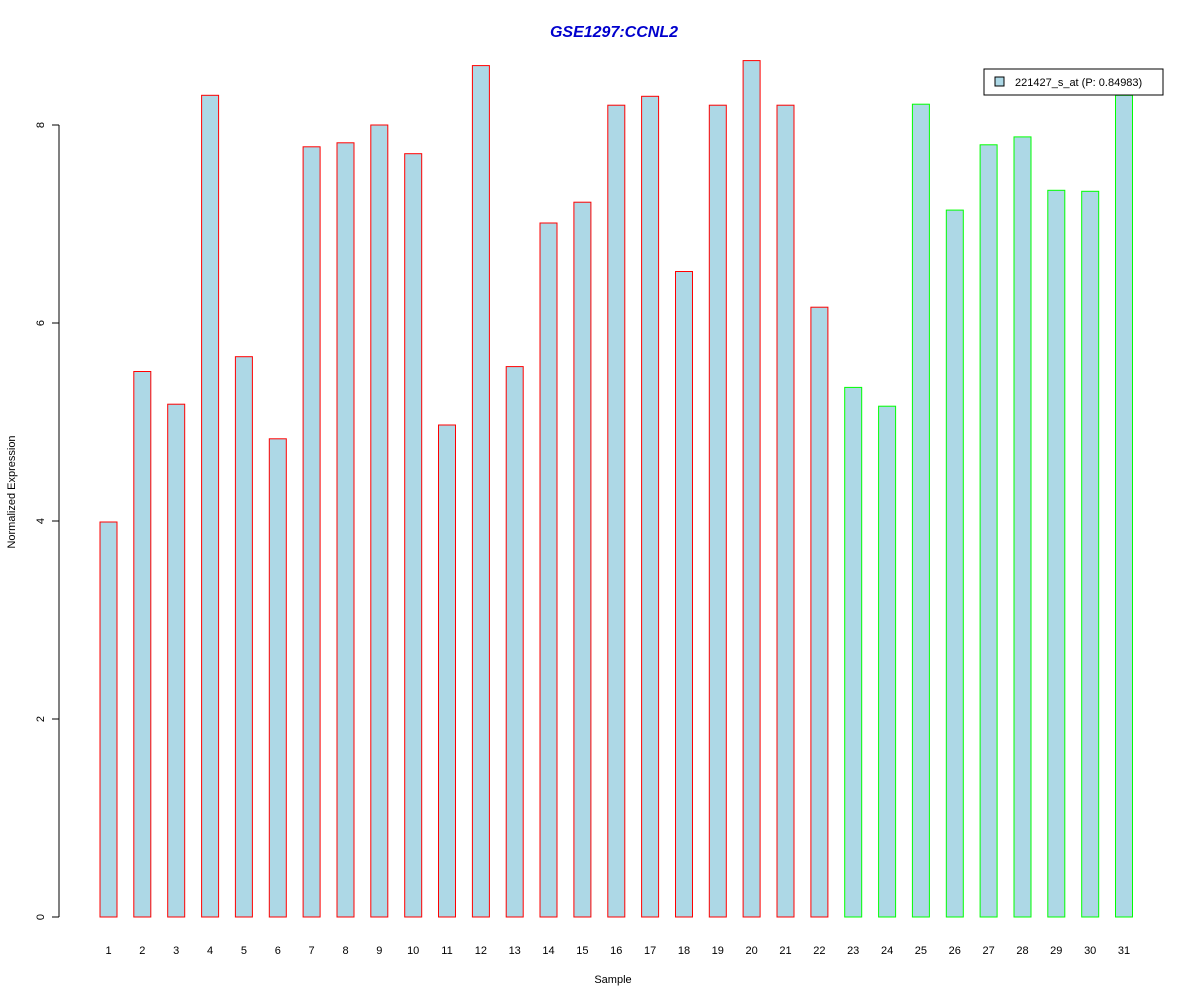  Describe the element at coordinates (379, 951) in the screenshot. I see `x-tick-label: 9` at that location.